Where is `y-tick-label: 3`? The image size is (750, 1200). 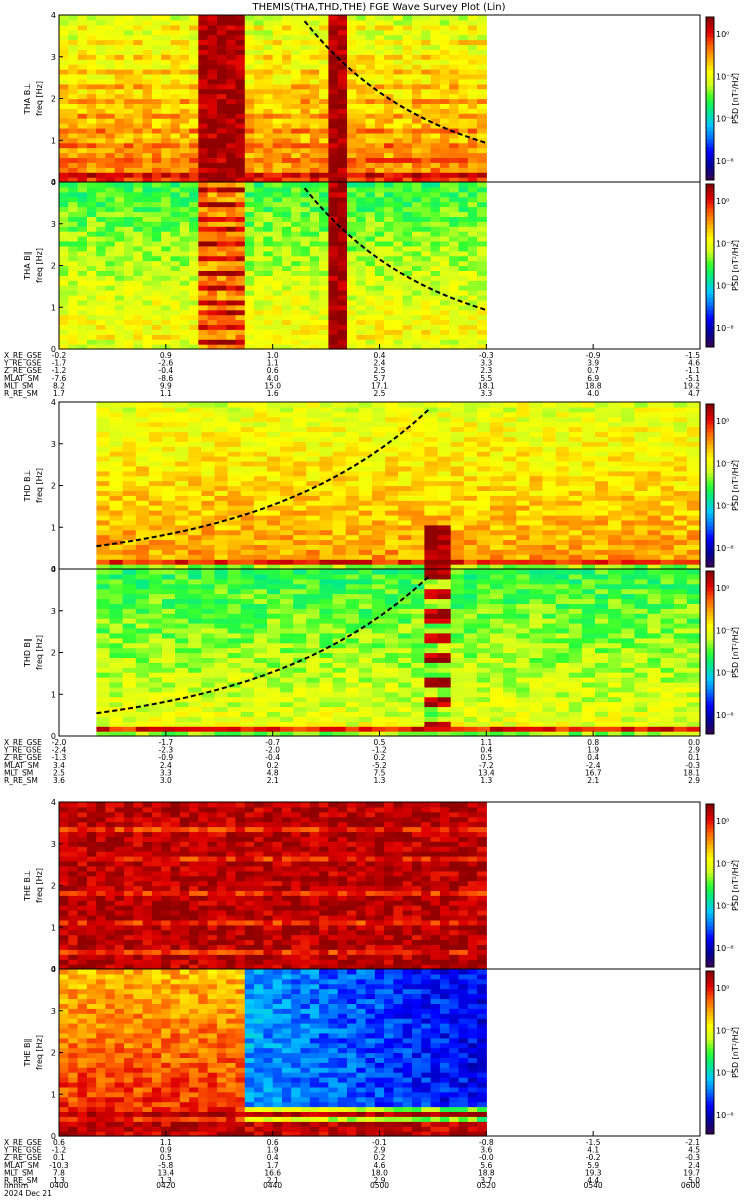 y-tick-label: 3 is located at coordinates (53, 444).